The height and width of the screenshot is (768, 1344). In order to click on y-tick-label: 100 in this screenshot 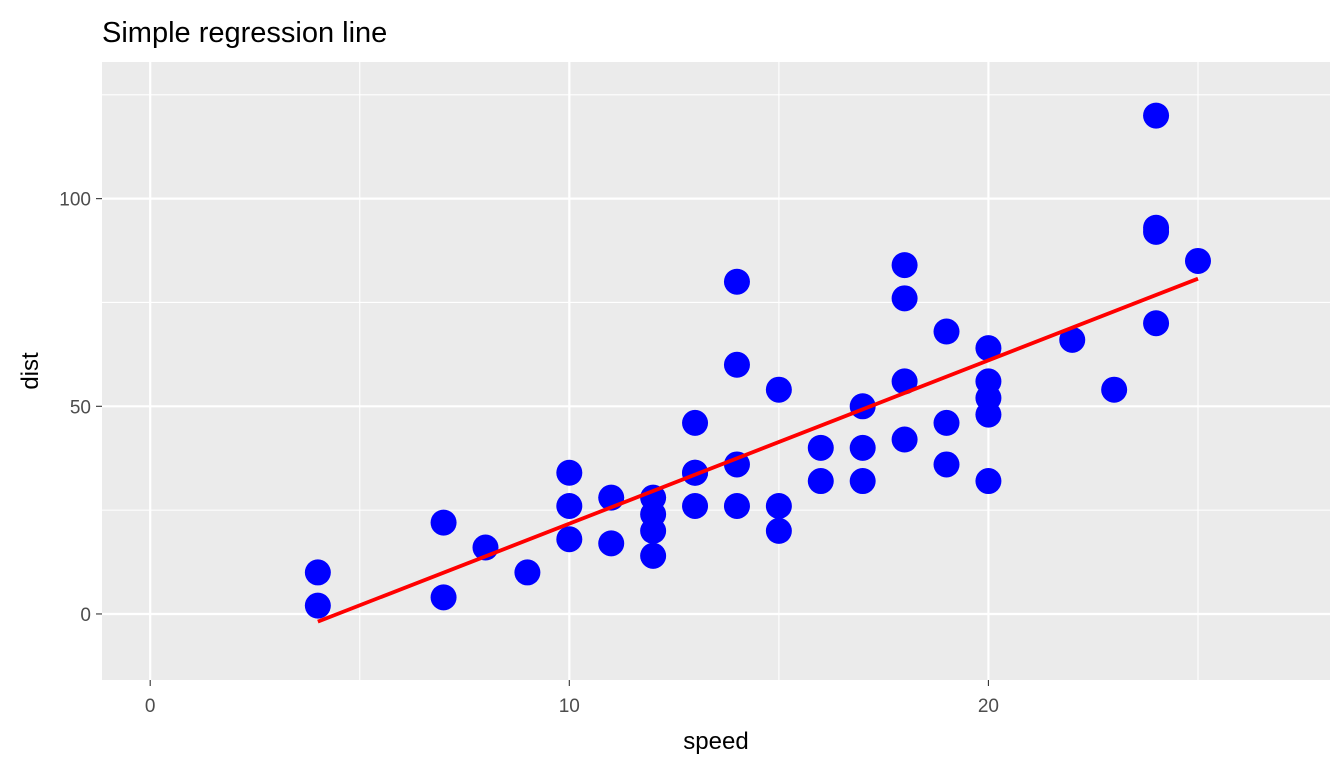, I will do `click(75, 200)`.